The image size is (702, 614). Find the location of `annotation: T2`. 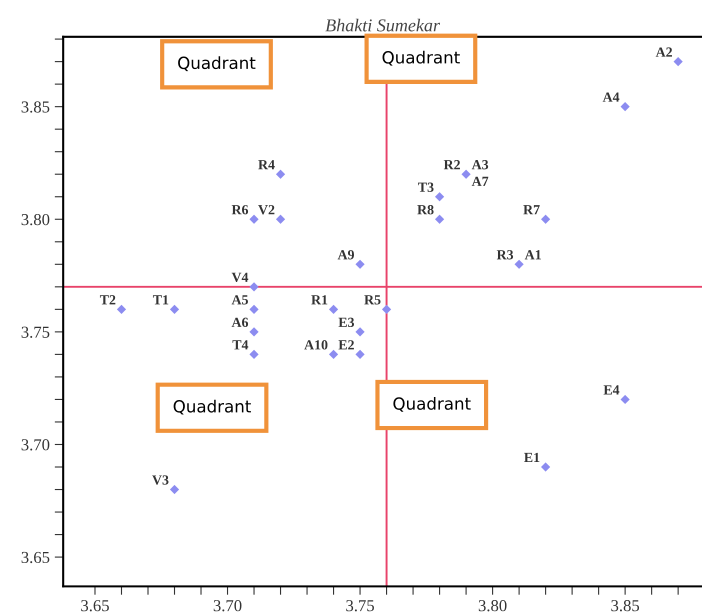

annotation: T2 is located at coordinates (108, 299).